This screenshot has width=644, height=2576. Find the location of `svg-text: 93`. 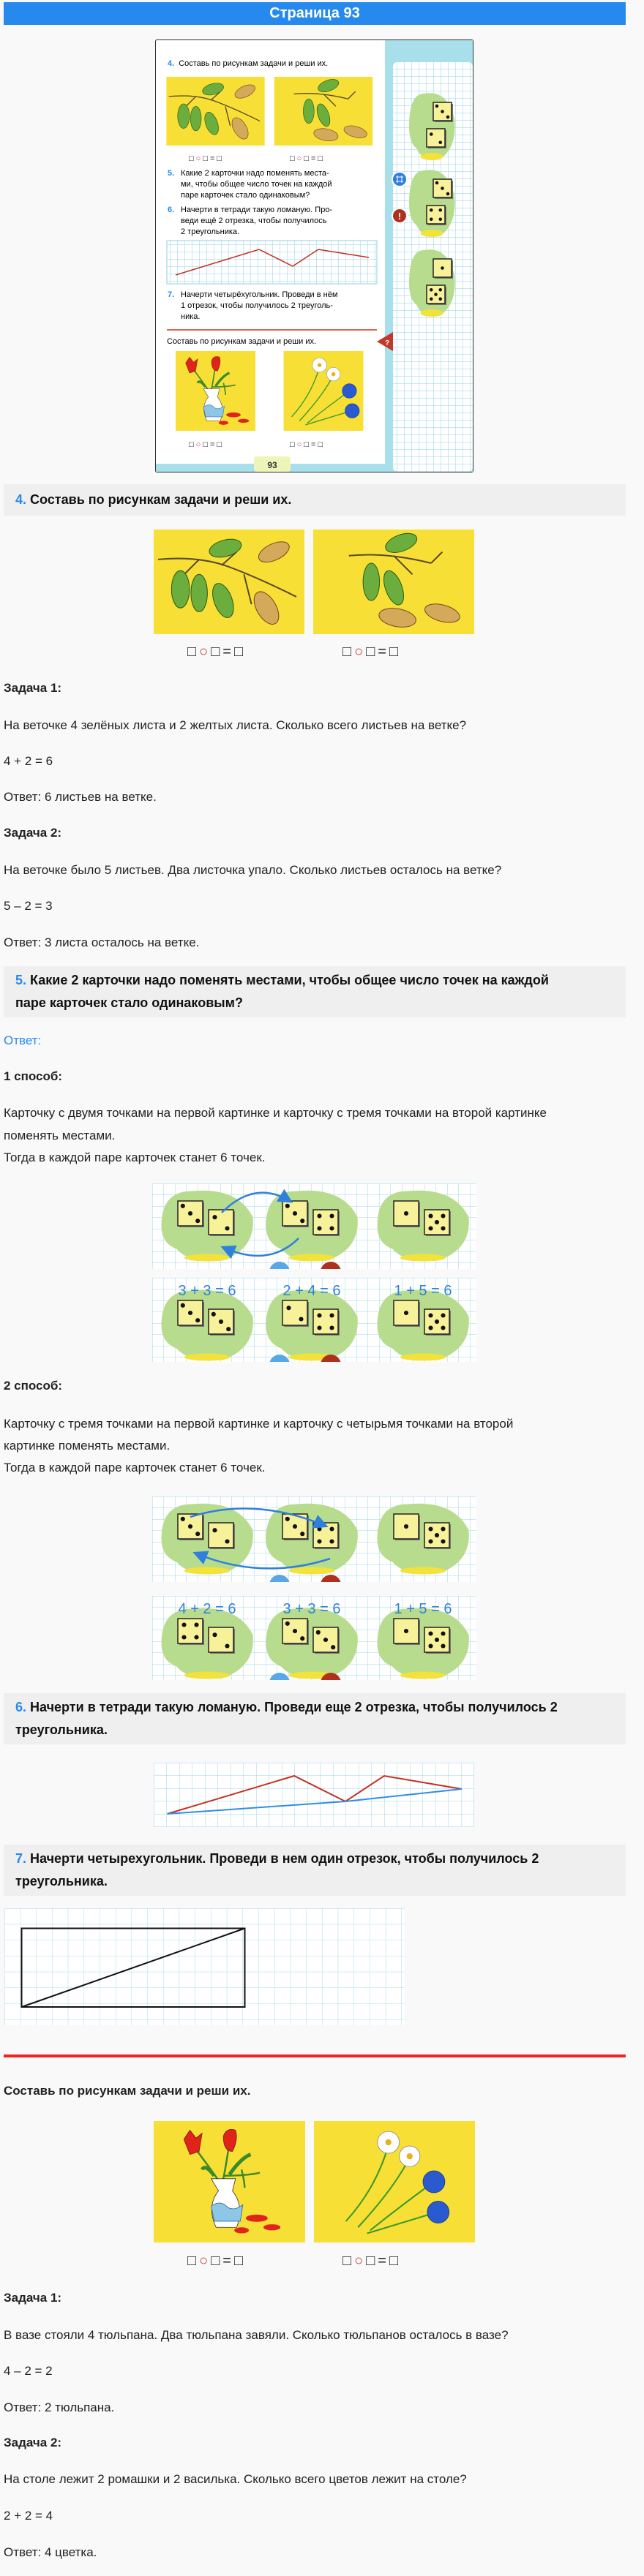

svg-text: 93 is located at coordinates (272, 465).